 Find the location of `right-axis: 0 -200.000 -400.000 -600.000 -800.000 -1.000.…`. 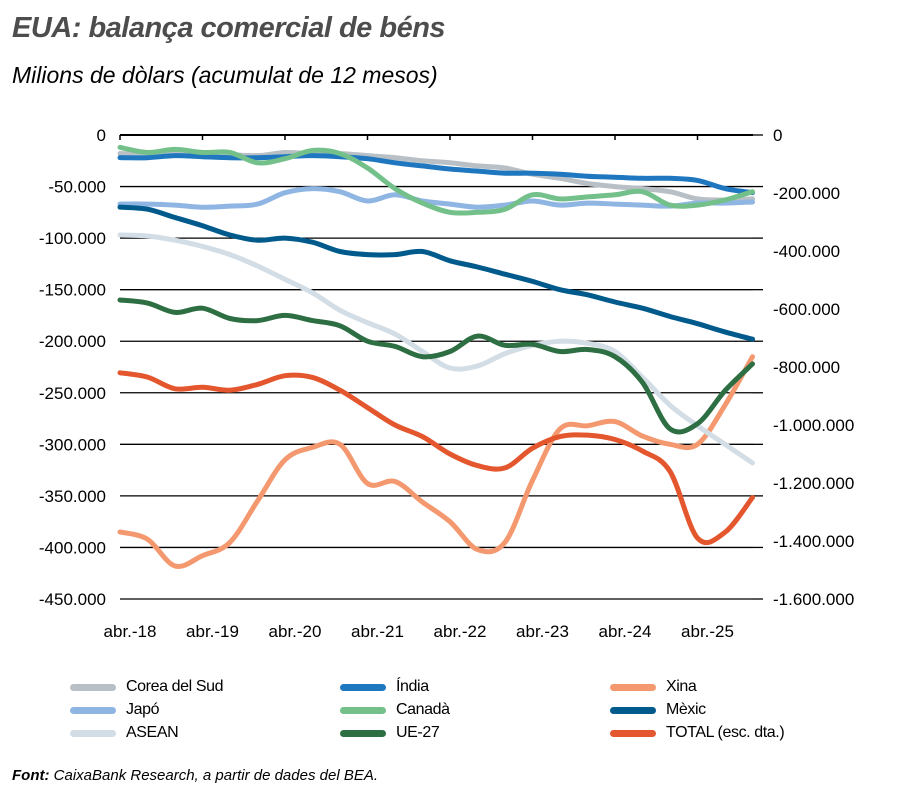

right-axis: 0 -200.000 -400.000 -600.000 -800.000 -1.000.… is located at coordinates (813, 367).